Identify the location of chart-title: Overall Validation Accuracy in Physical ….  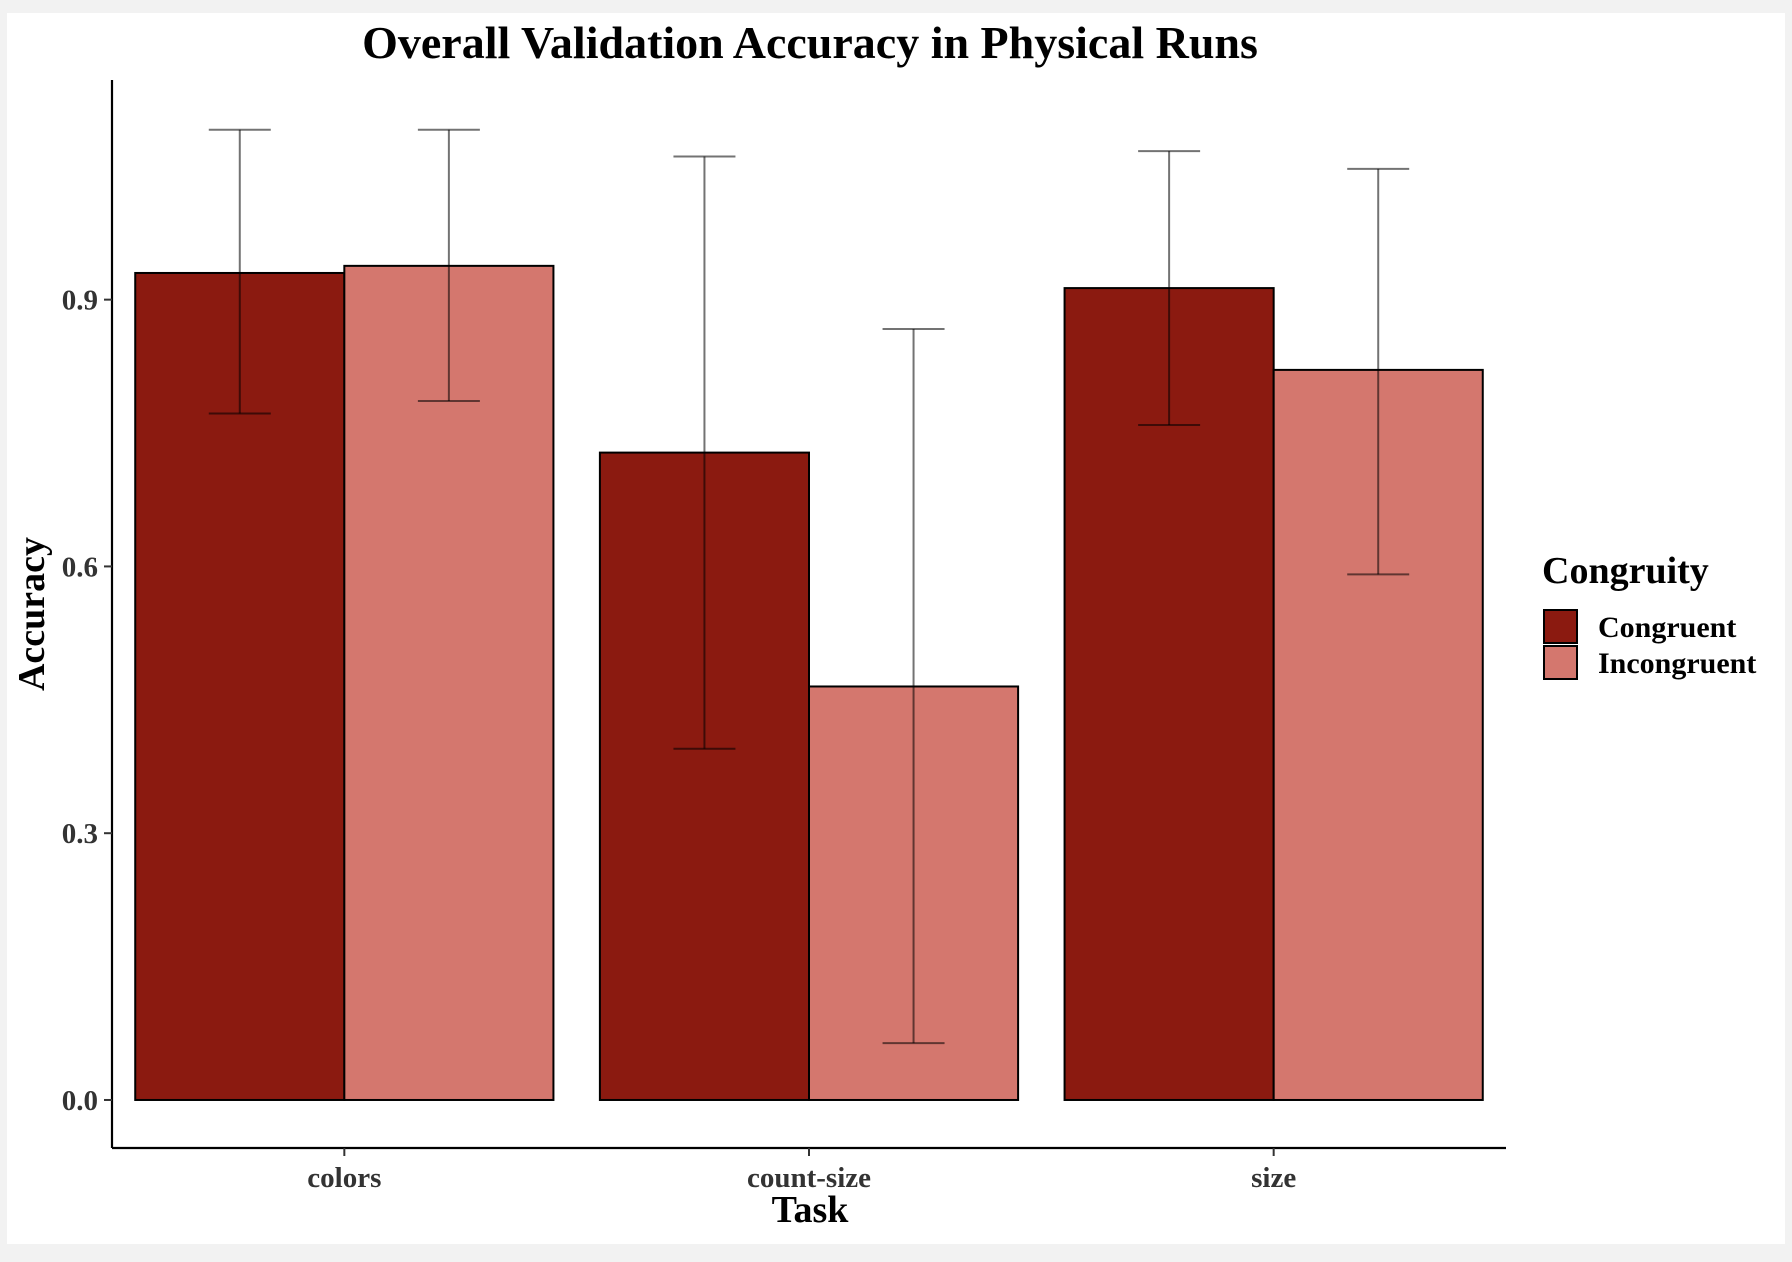
(810, 42).